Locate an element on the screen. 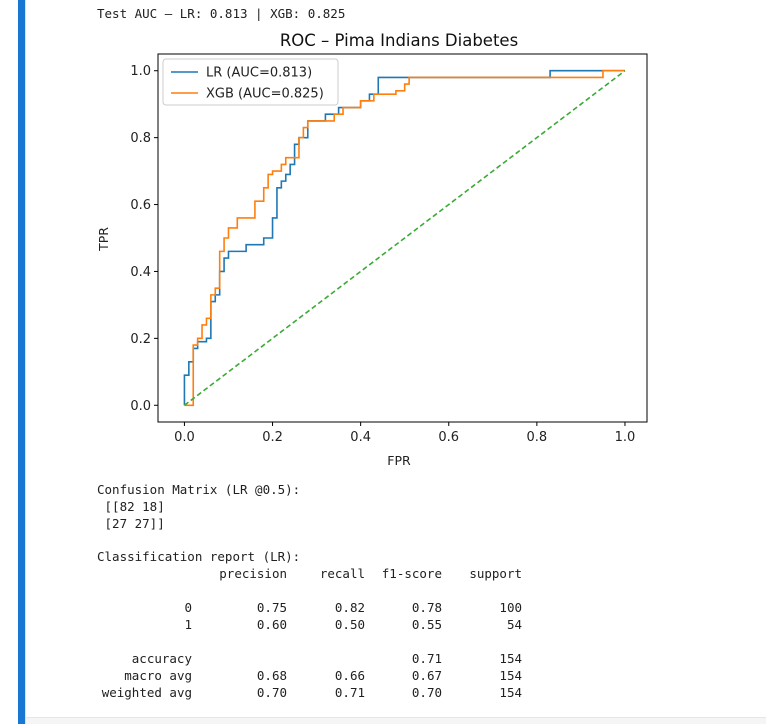 The image size is (766, 724). report-header-cell: recall is located at coordinates (342, 573).